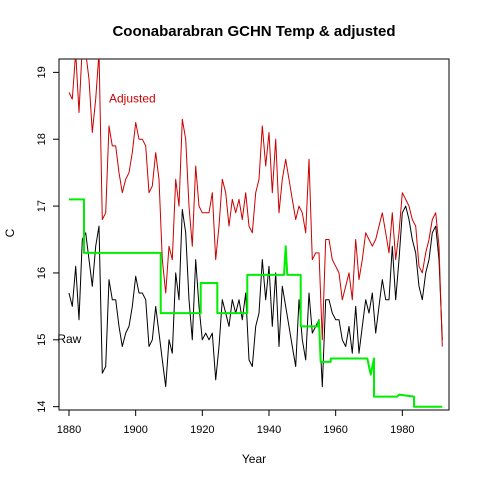 The image size is (480, 480). What do you see at coordinates (202, 430) in the screenshot?
I see `x-tick-label: 1920` at bounding box center [202, 430].